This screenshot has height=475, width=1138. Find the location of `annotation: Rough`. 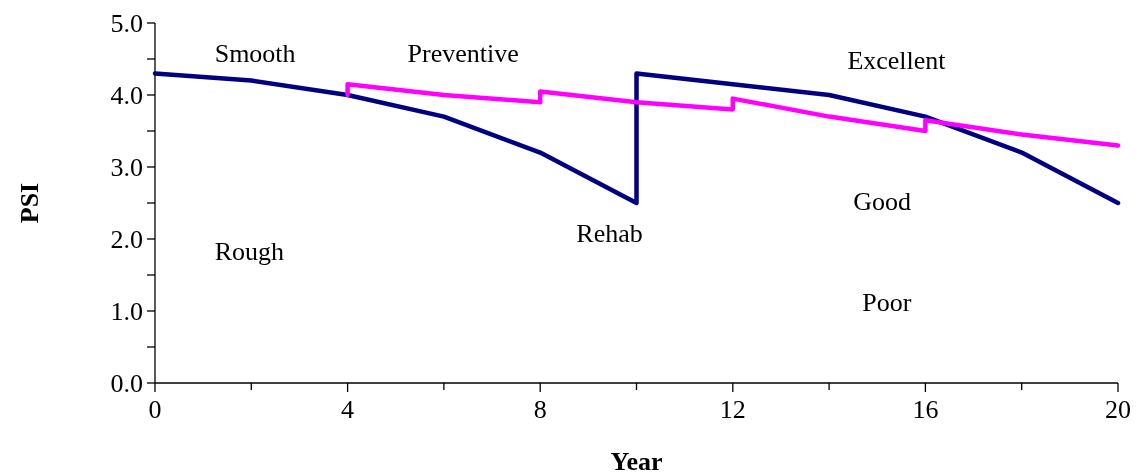

annotation: Rough is located at coordinates (249, 251).